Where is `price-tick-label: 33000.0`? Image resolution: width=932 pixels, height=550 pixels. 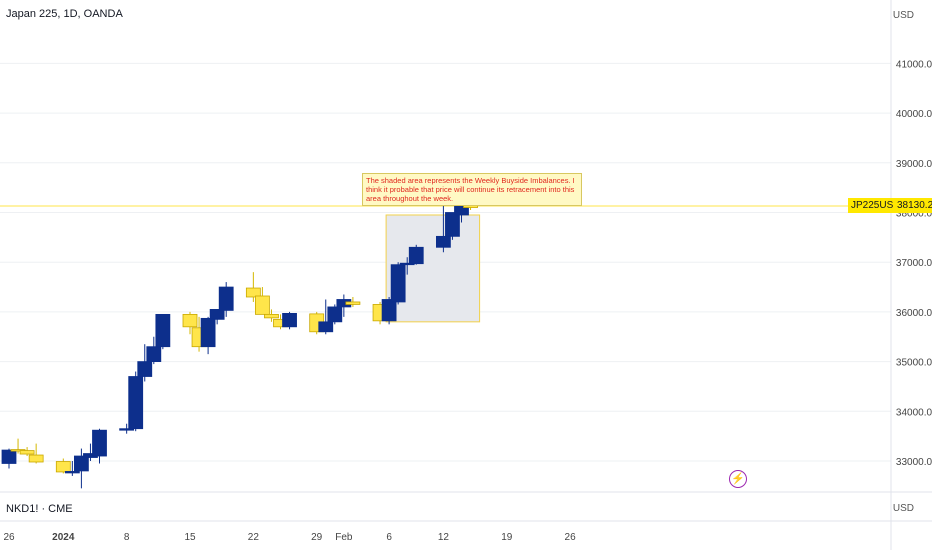 price-tick-label: 33000.0 is located at coordinates (914, 462).